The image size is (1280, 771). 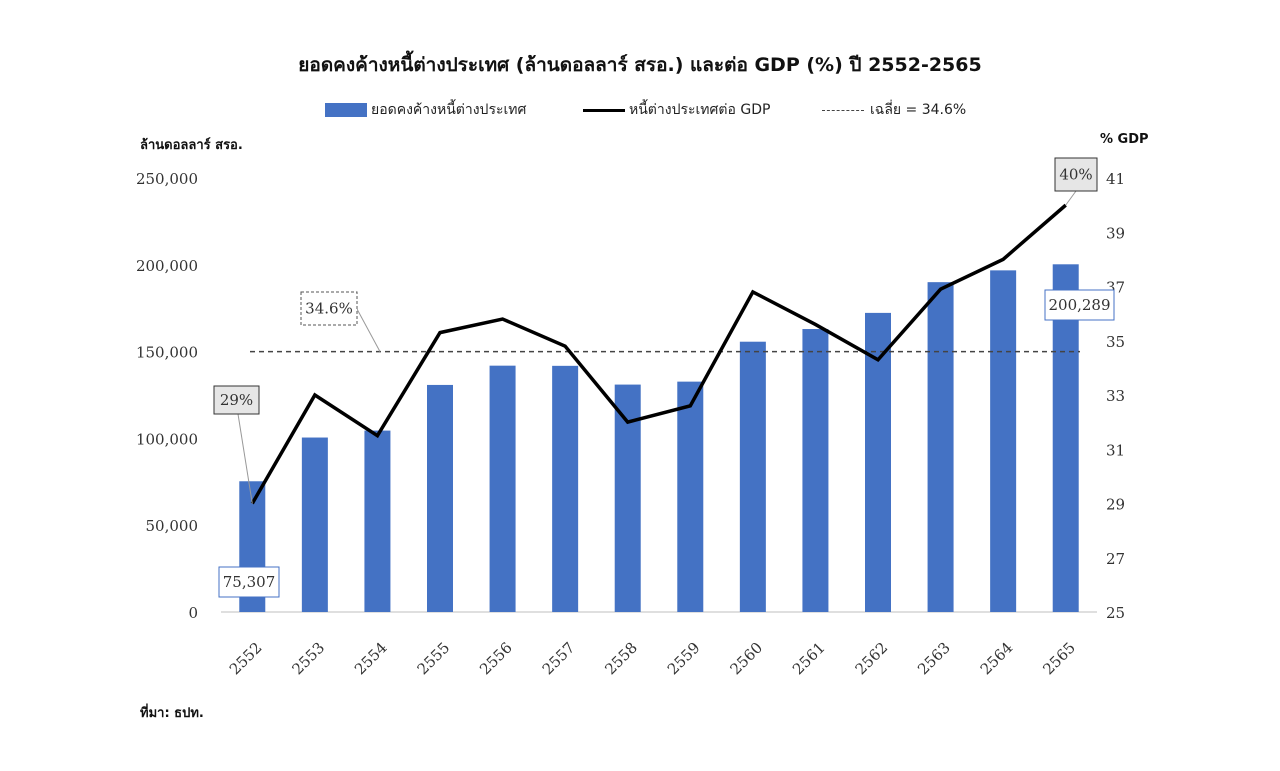 I want to click on right-tick-label: 31, so click(x=1115, y=450).